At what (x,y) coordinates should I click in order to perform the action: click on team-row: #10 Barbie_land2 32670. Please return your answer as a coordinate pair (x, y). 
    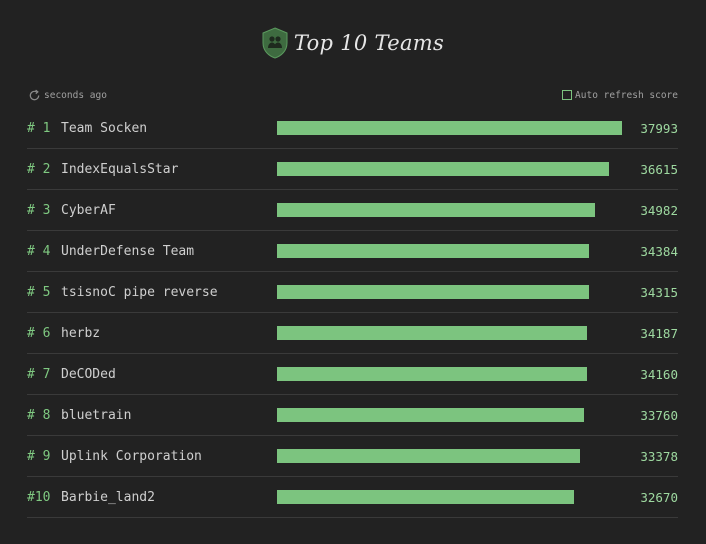
    Looking at the image, I should click on (352, 497).